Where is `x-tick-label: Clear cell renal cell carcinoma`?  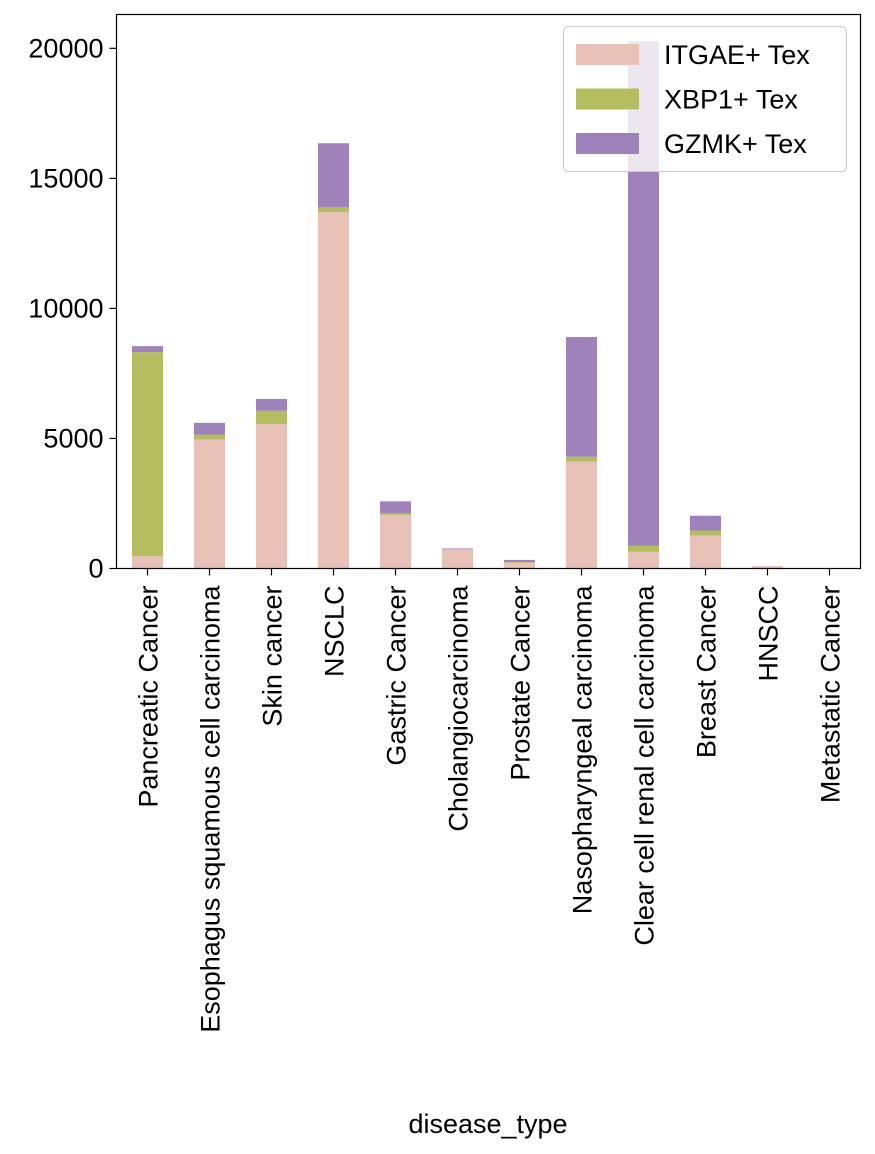
x-tick-label: Clear cell renal cell carcinoma is located at coordinates (645, 765).